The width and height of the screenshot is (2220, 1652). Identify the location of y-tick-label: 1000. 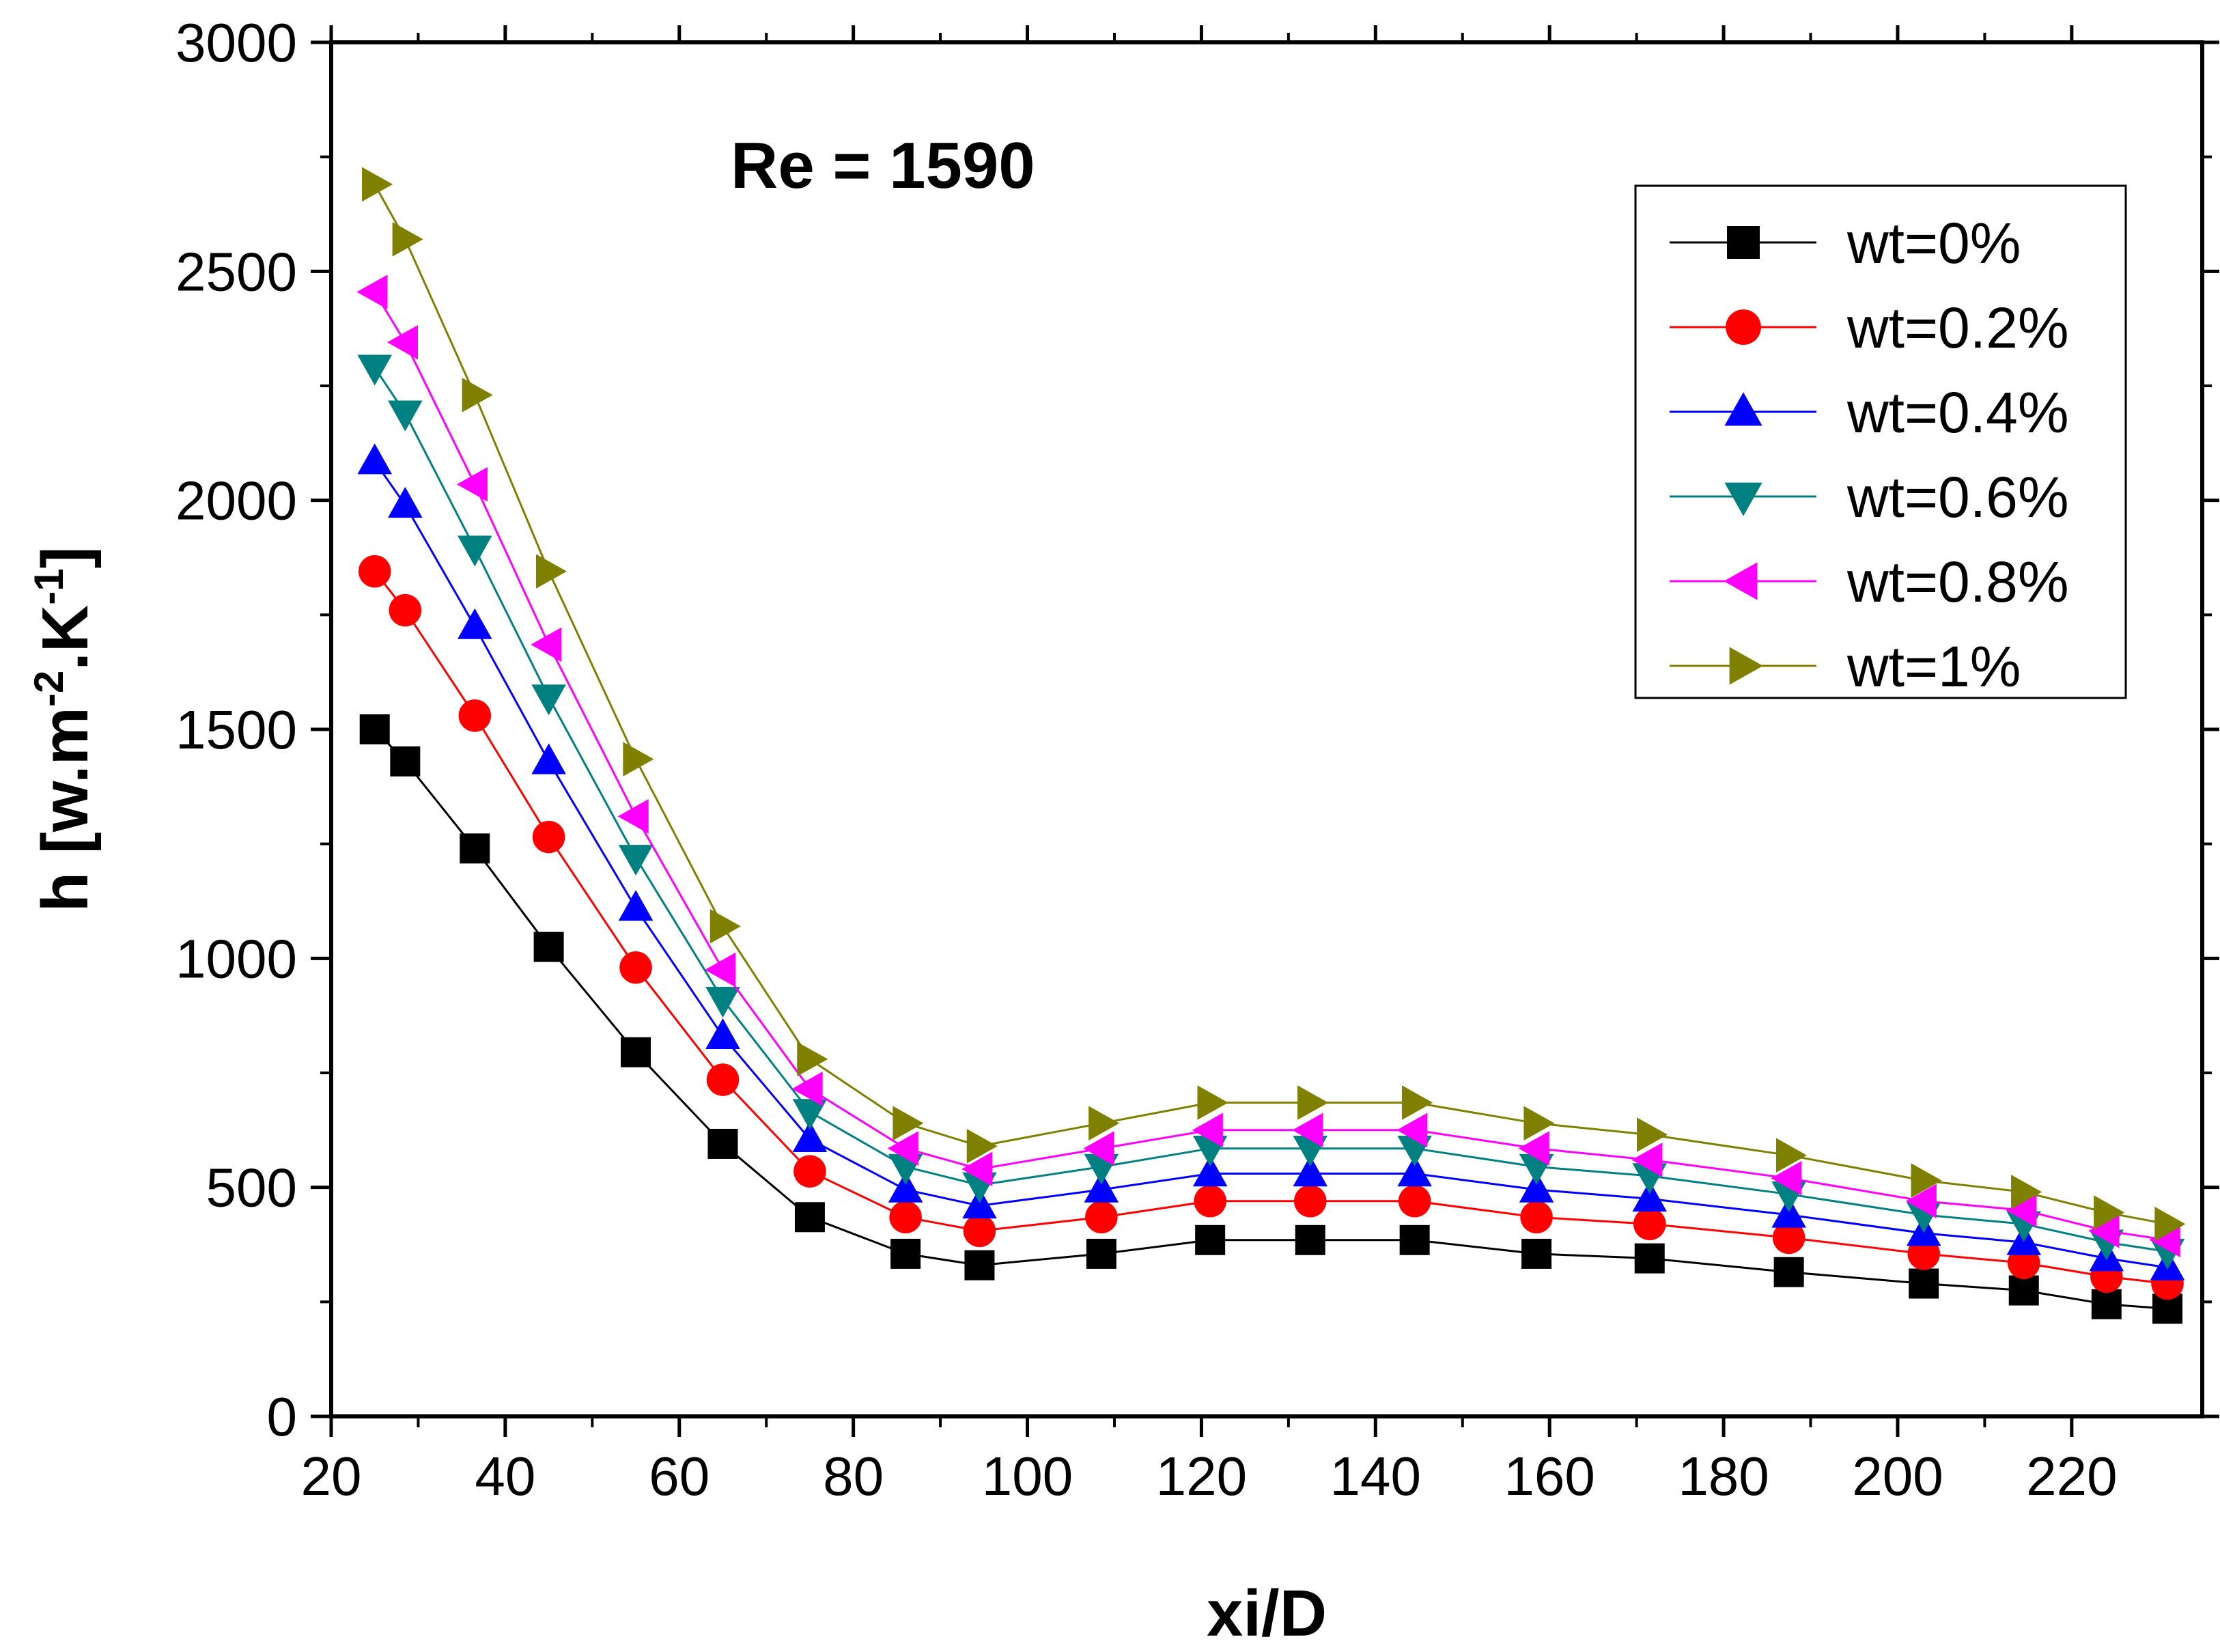
(236, 958).